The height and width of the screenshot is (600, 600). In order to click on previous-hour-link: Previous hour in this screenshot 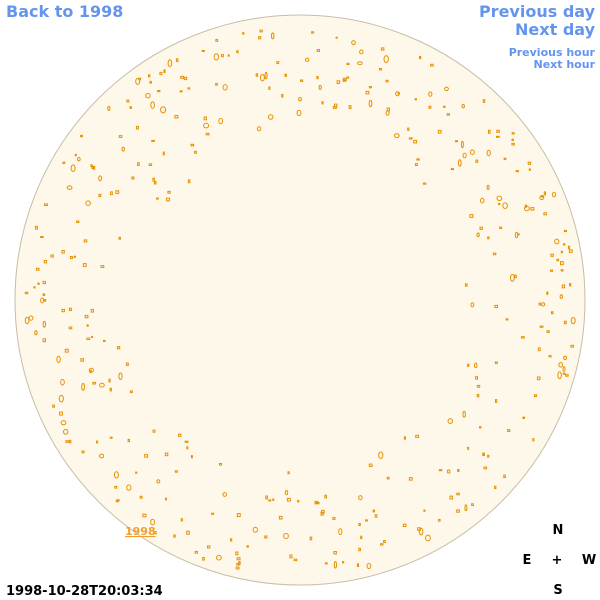, I will do `click(552, 52)`.